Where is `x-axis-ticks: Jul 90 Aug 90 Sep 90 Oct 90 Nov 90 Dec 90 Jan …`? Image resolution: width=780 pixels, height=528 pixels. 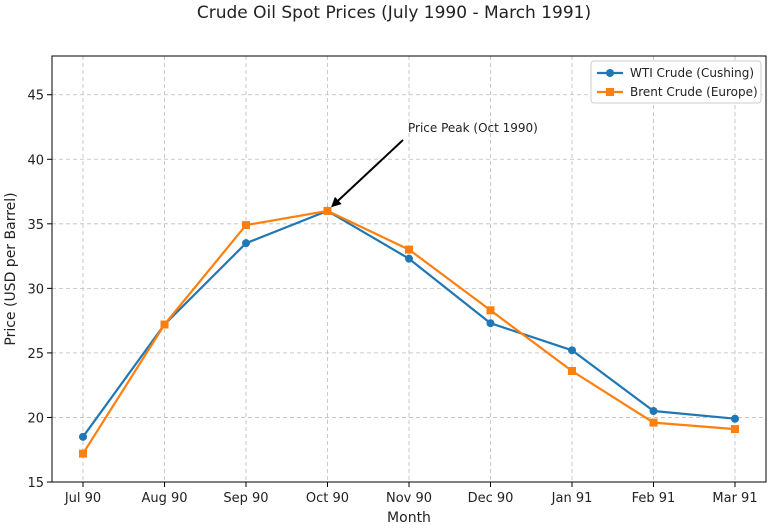
x-axis-ticks: Jul 90 Aug 90 Sep 90 Oct 90 Nov 90 Dec 90 Jan … is located at coordinates (411, 494).